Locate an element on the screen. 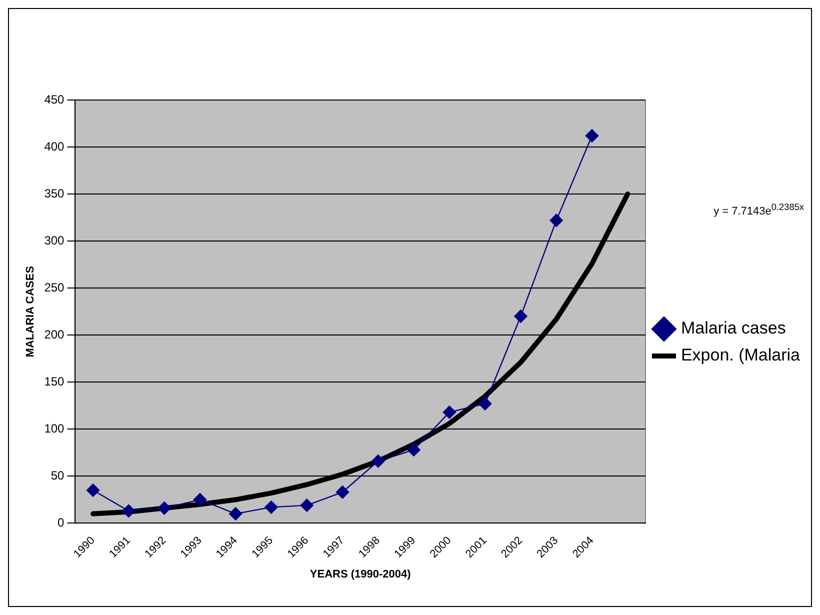 This screenshot has height=615, width=820. y-tick-label: 50 is located at coordinates (57, 475).